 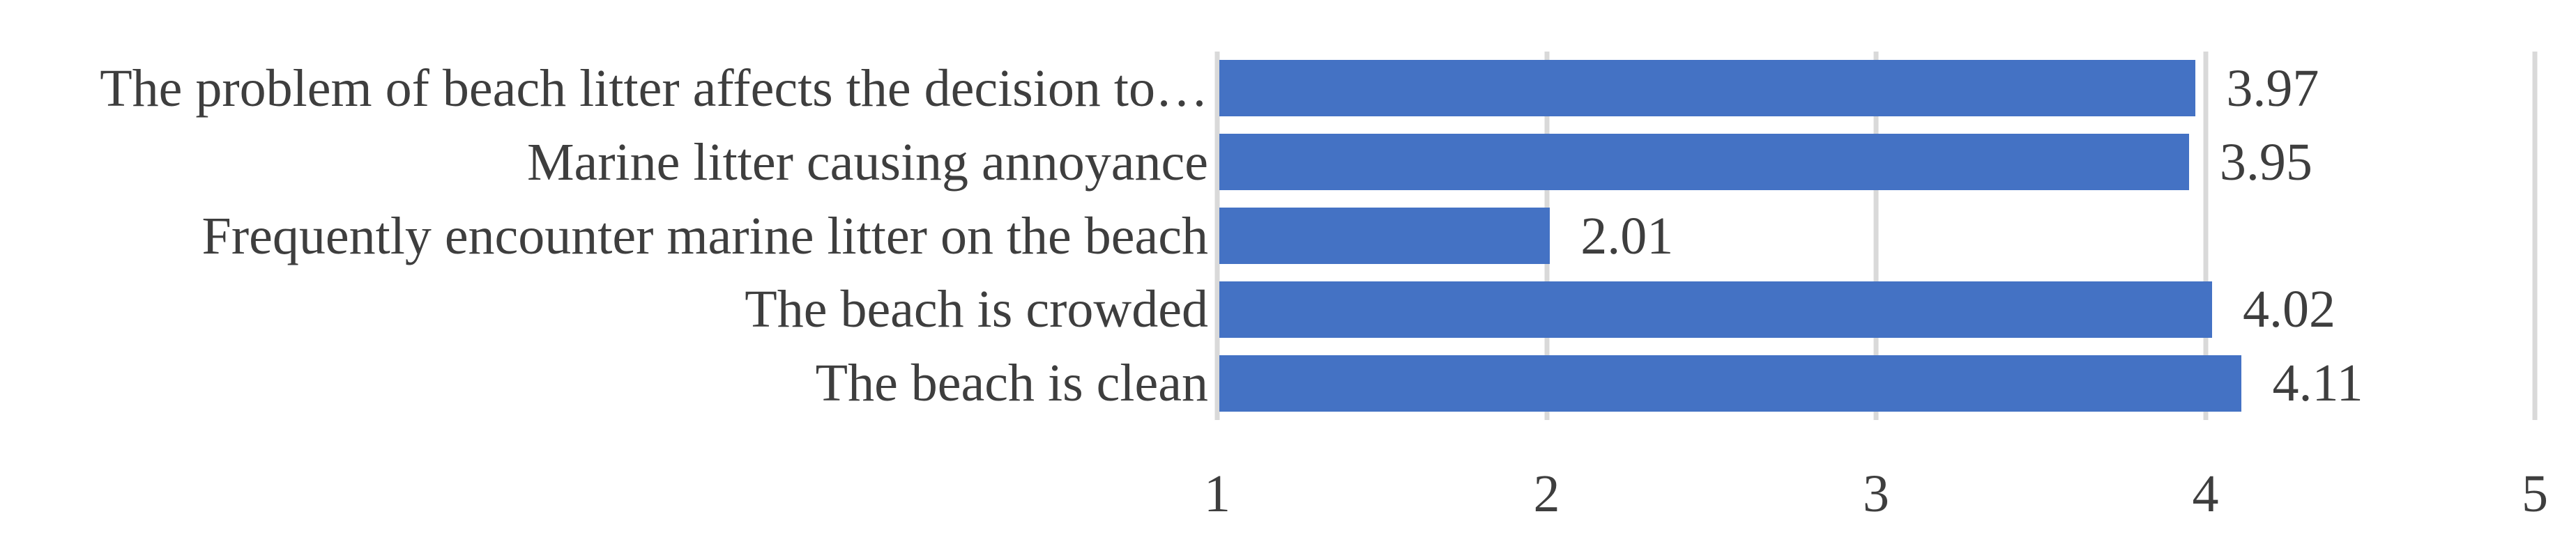 What do you see at coordinates (2273, 88) in the screenshot?
I see `data-label: 3.97` at bounding box center [2273, 88].